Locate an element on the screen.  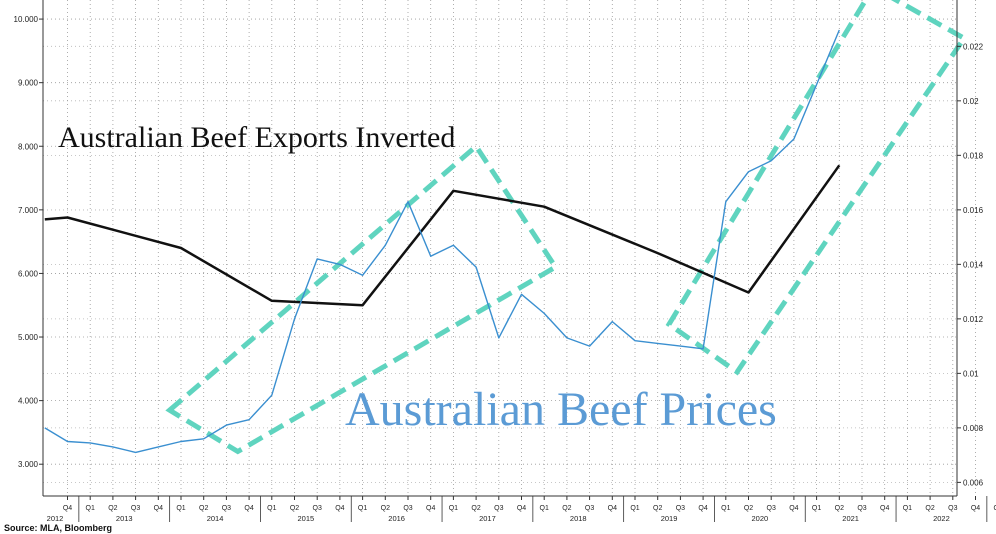
right-tick-label: 0.018 is located at coordinates (973, 155).